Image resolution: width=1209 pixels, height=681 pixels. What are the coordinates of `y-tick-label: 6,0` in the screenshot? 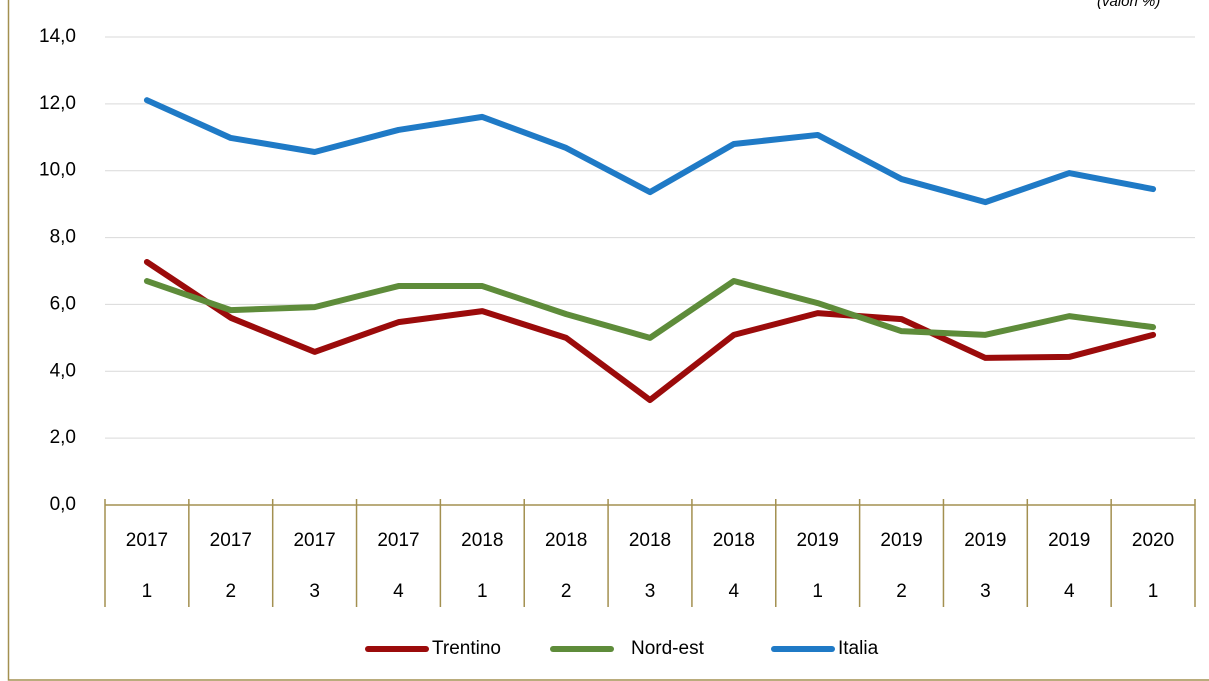 It's located at (63, 303).